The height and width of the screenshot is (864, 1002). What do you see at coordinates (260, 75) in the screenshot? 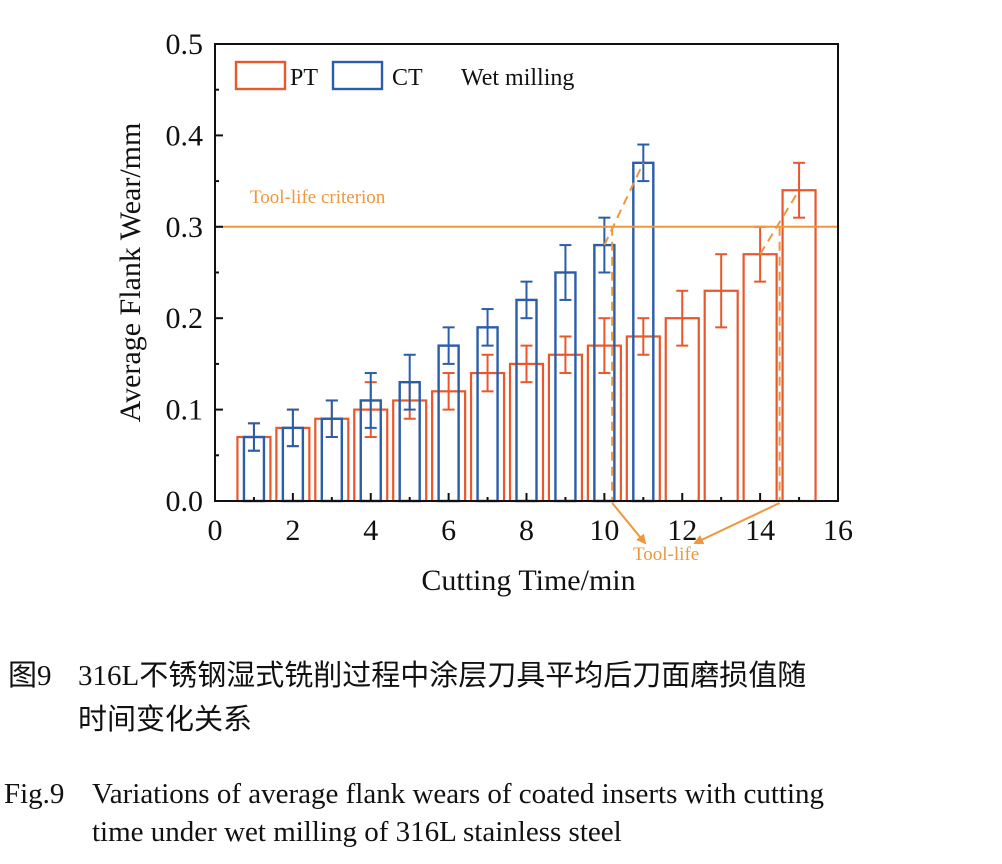
I see `legend-swatch-pt` at bounding box center [260, 75].